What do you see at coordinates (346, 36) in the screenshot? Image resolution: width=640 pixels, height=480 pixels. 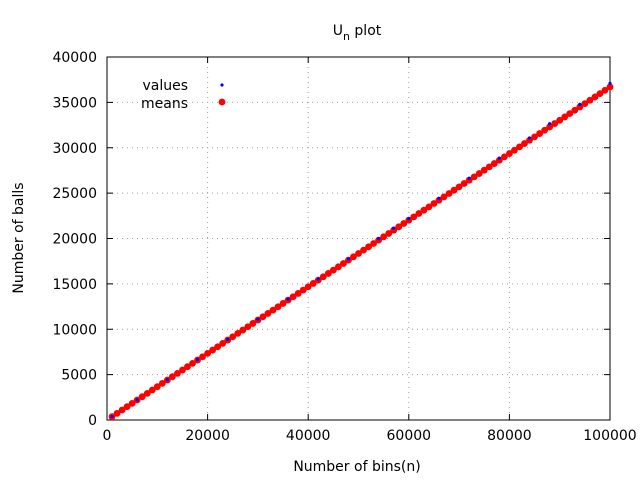 I see `chart-title-subscript: n` at bounding box center [346, 36].